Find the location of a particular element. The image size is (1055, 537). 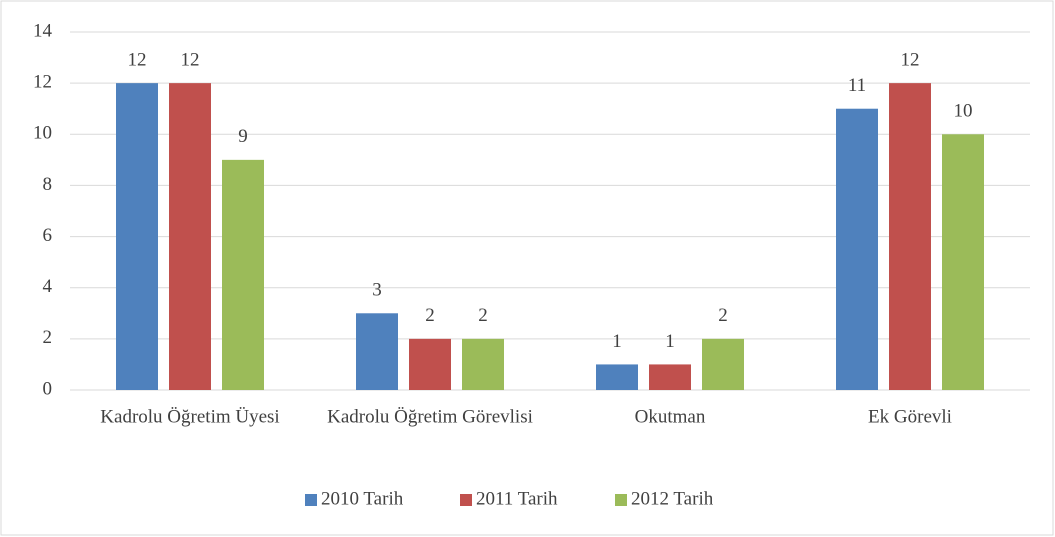

y-tick-label: 4 is located at coordinates (48, 286).